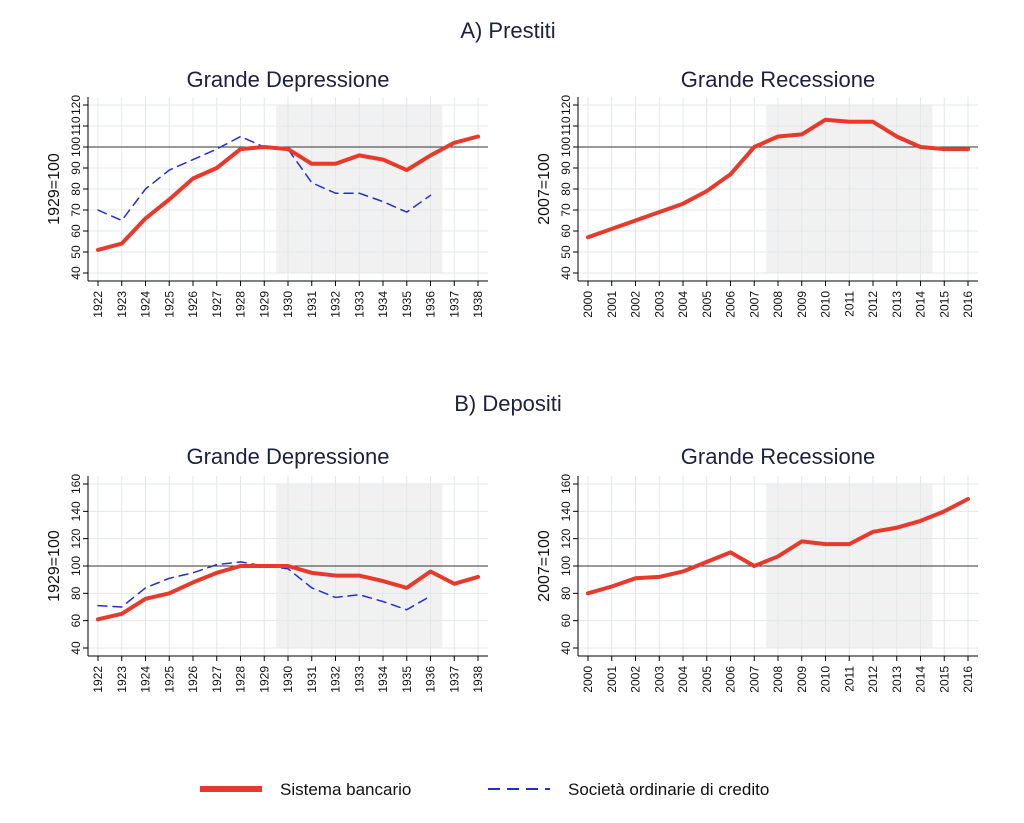 Image resolution: width=1024 pixels, height=823 pixels. I want to click on x-tick-label: 1935, so click(407, 679).